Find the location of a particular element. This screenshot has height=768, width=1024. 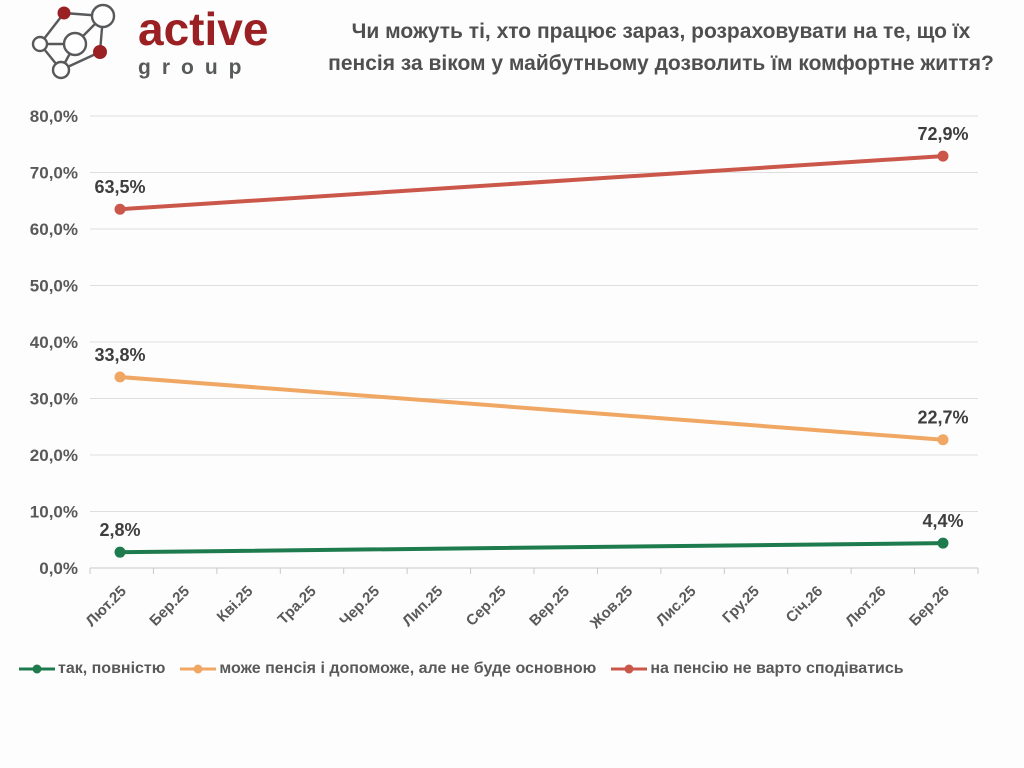

legend-label: так, повністю is located at coordinates (112, 668).